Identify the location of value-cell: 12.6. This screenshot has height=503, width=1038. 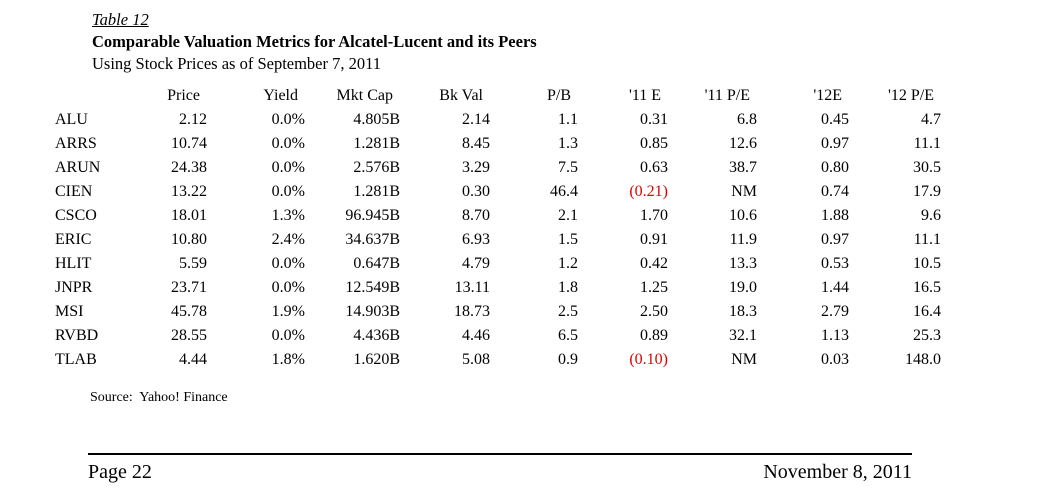
(743, 143).